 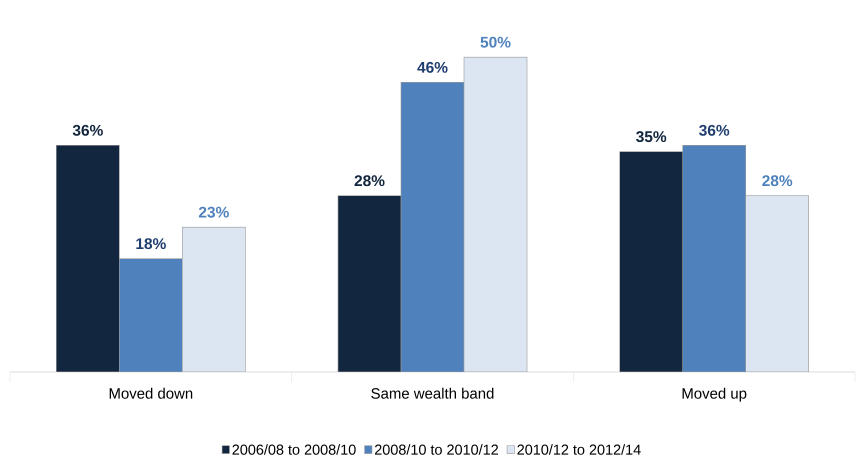 I want to click on data-label: 18%, so click(x=151, y=244).